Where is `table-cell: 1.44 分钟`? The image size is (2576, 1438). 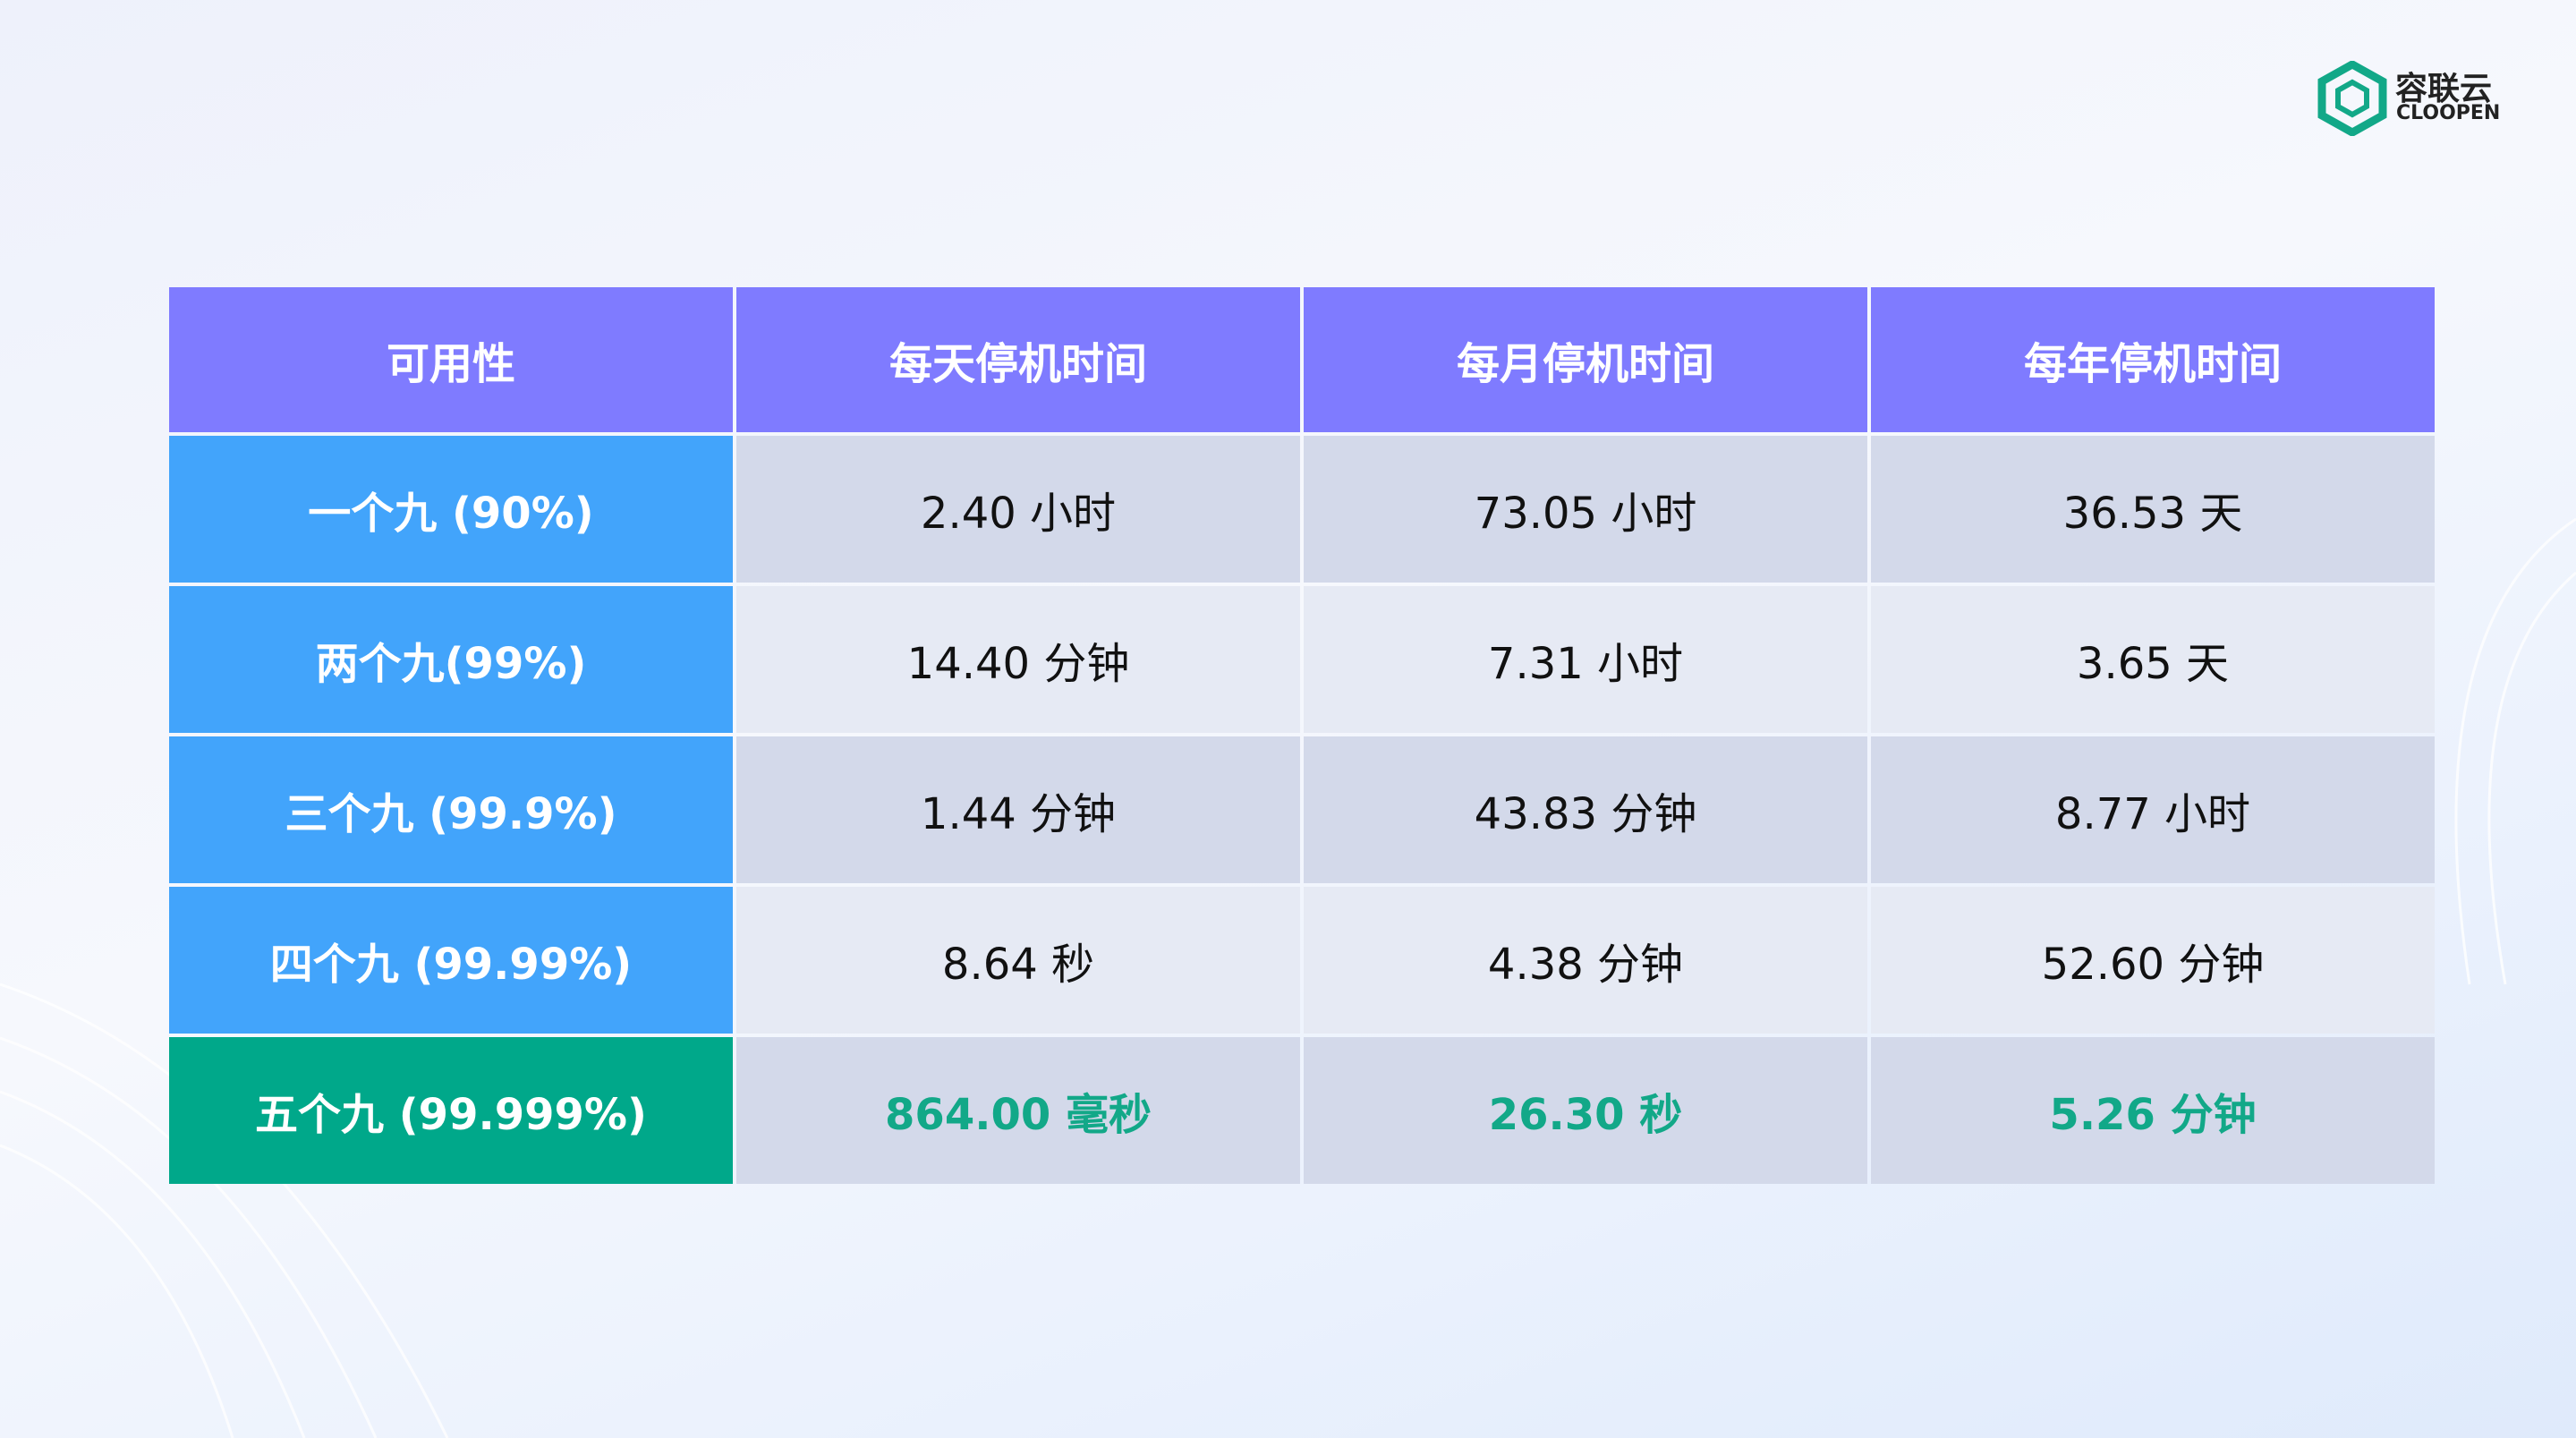
table-cell: 1.44 分钟 is located at coordinates (1018, 809).